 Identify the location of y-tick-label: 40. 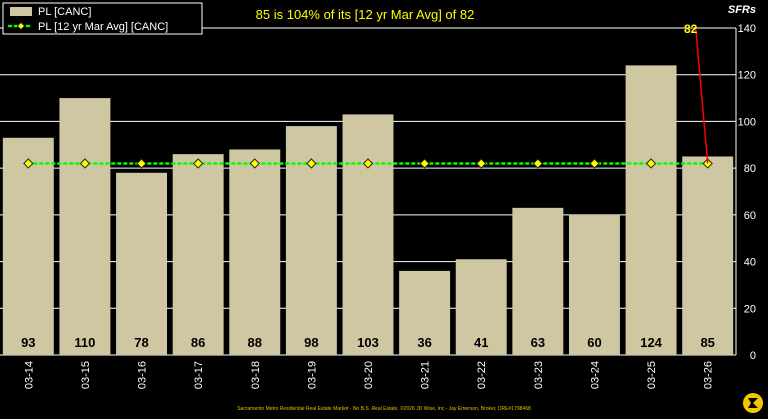
(750, 263).